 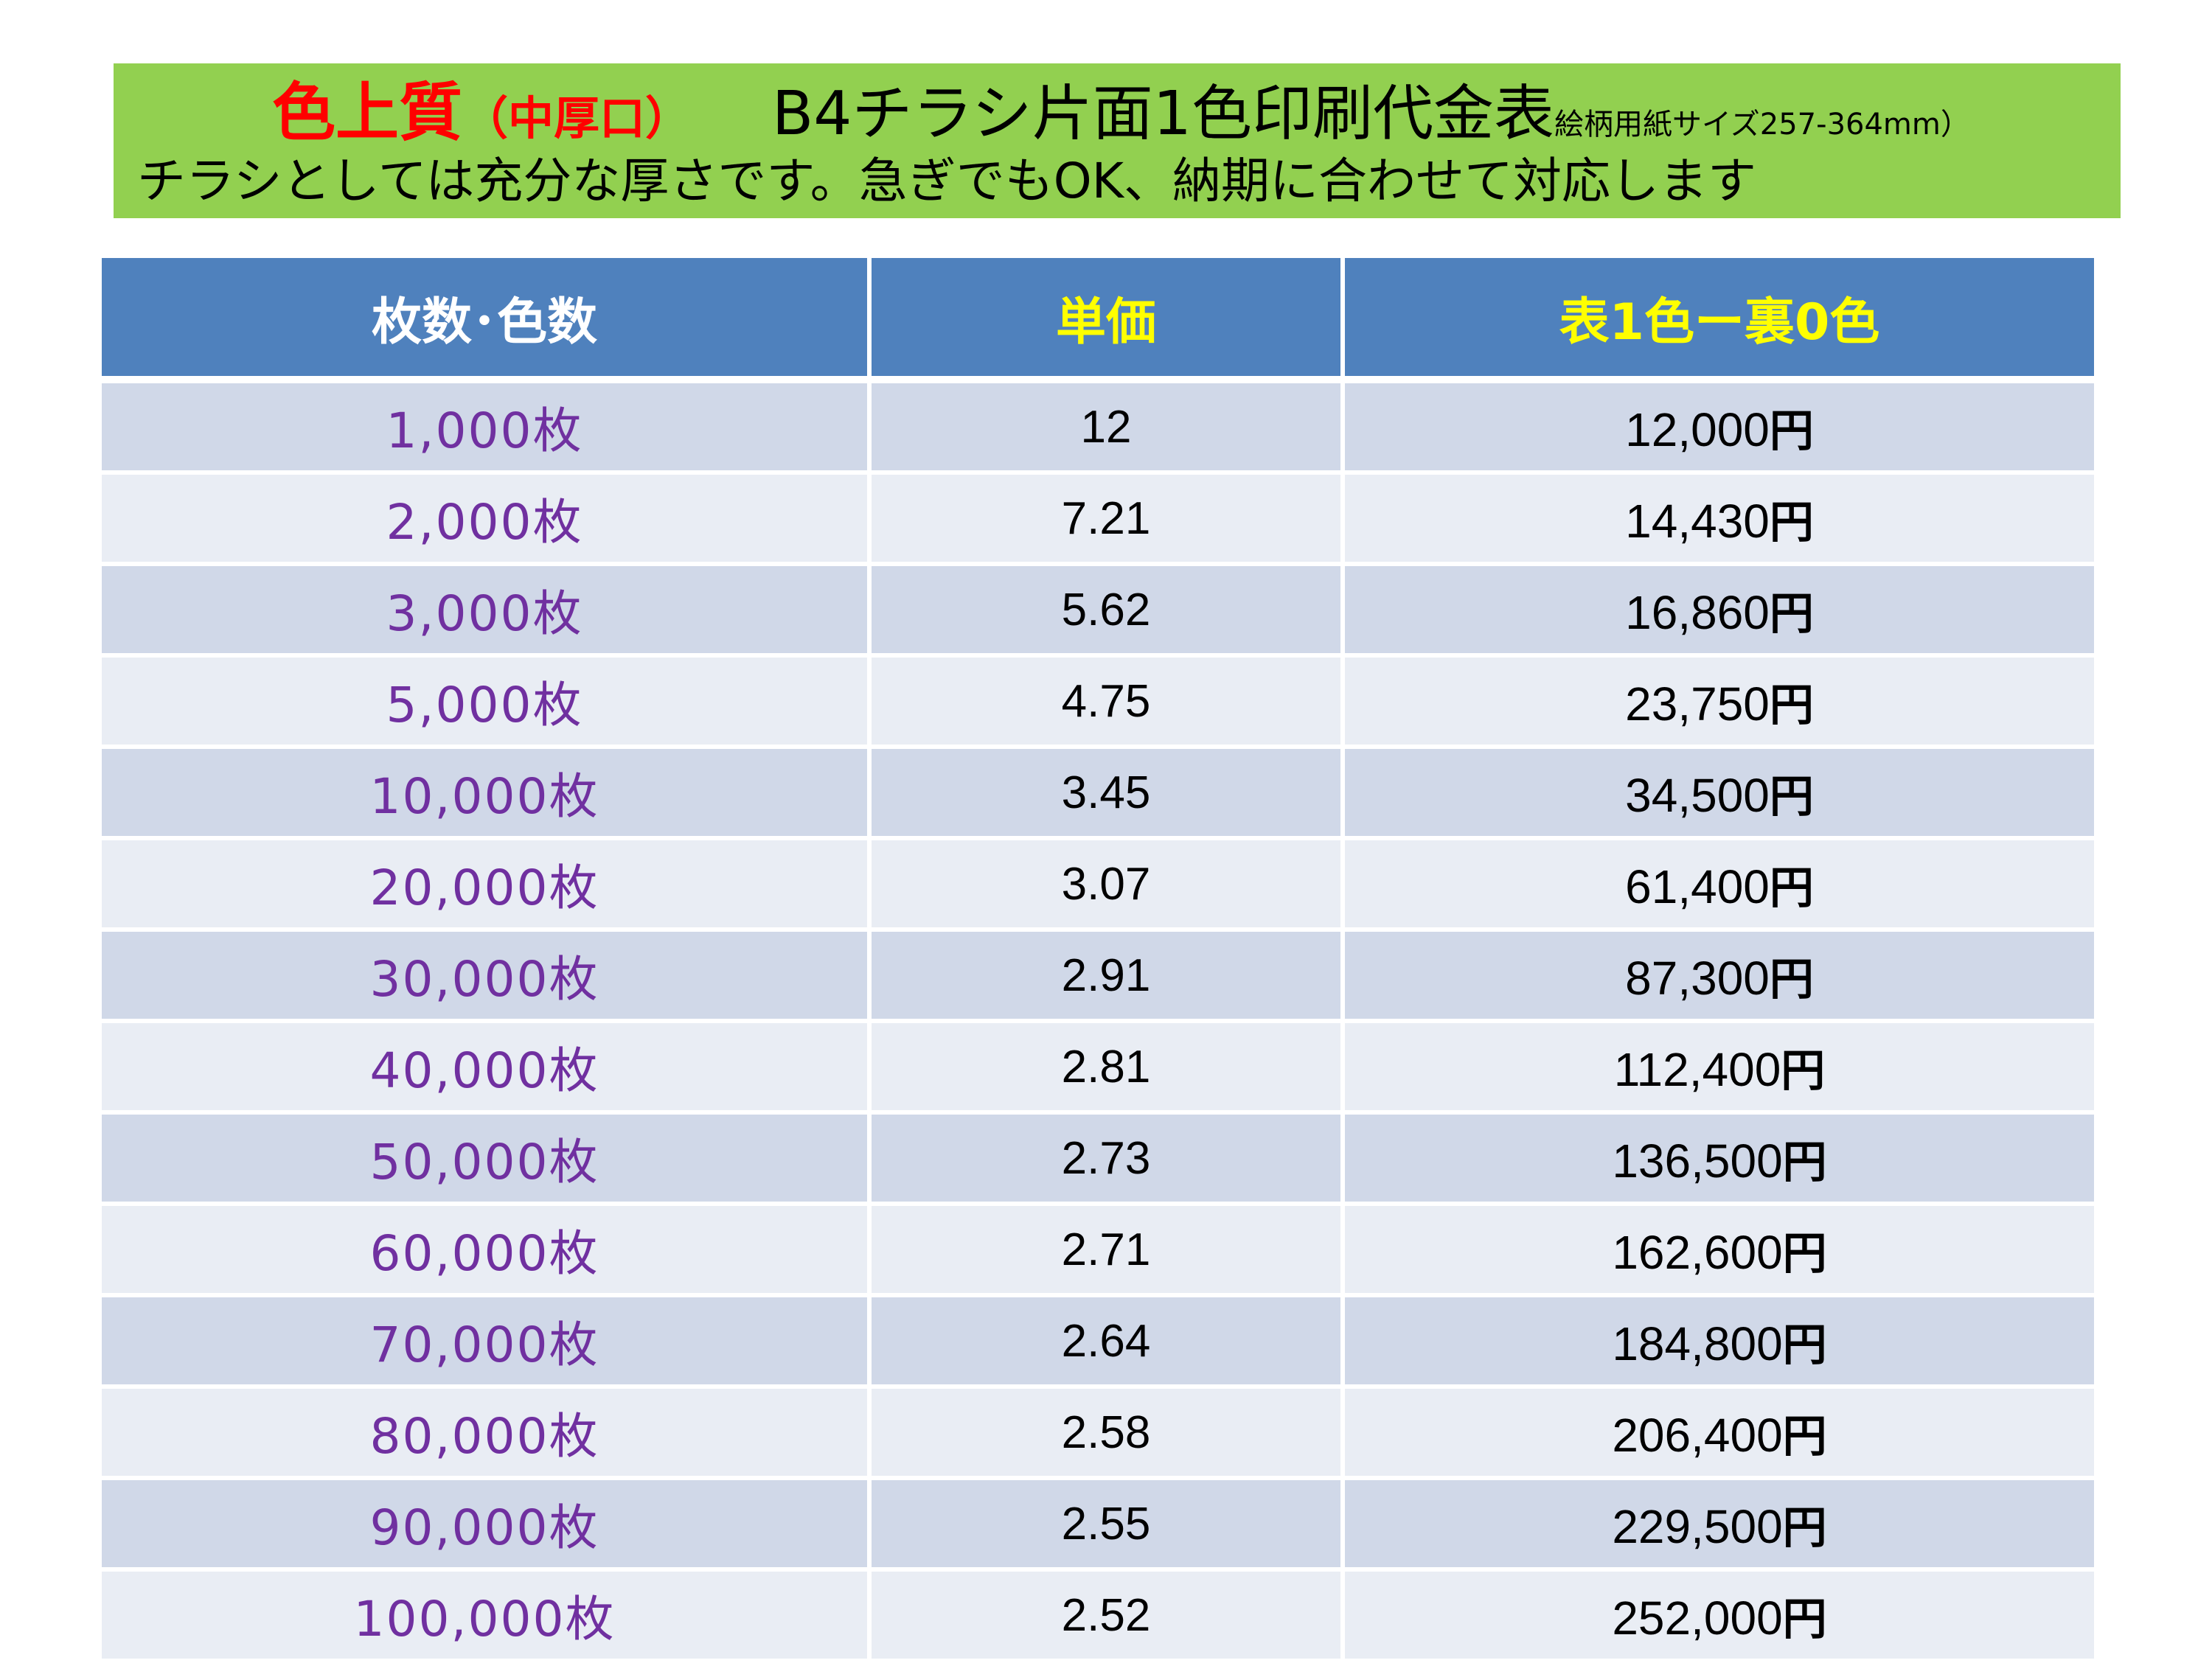 What do you see at coordinates (484, 1067) in the screenshot?
I see `quantity-cell: 40,000枚` at bounding box center [484, 1067].